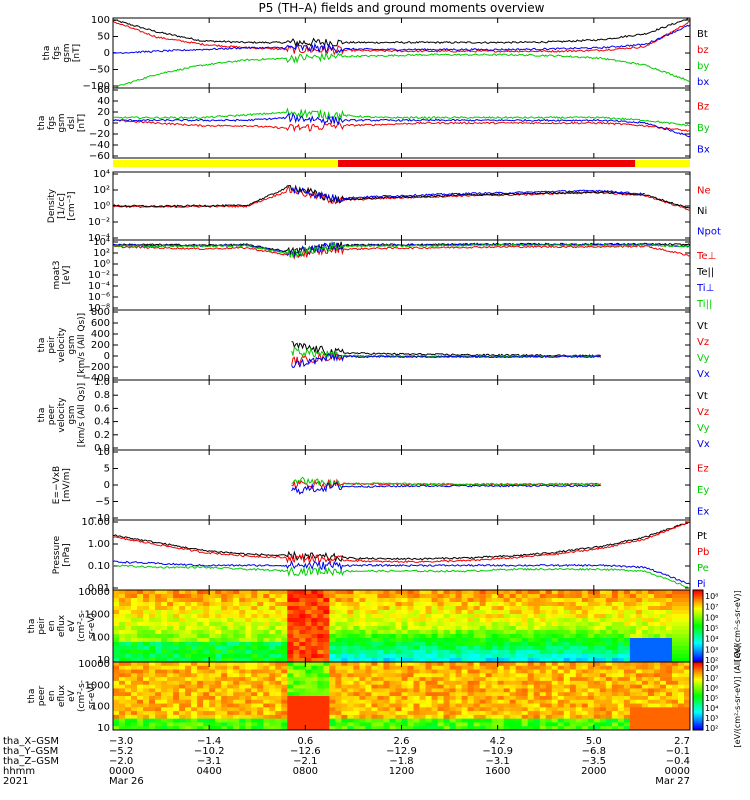  Describe the element at coordinates (121, 771) in the screenshot. I see `footer-value: 0000` at that location.